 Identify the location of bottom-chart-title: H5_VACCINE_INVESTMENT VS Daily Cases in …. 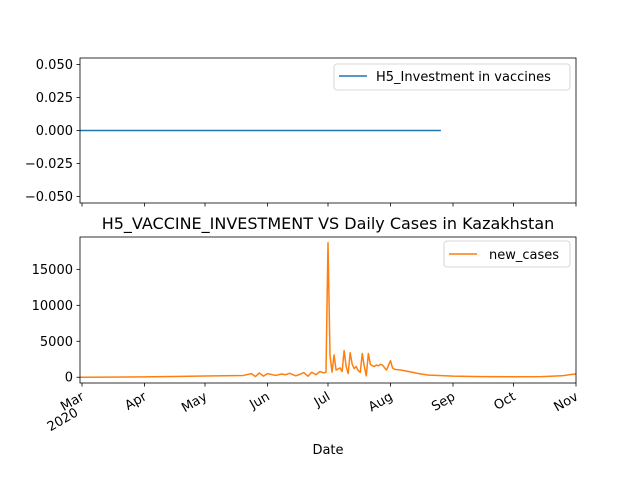
(328, 224).